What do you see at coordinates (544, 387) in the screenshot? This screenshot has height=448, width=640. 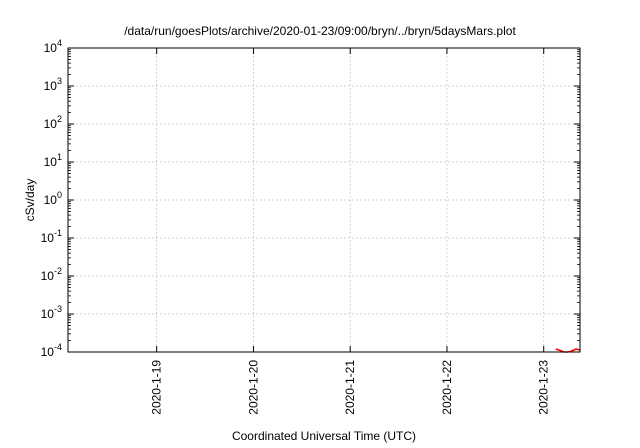 I see `x-tick-label: 2020-1-23` at bounding box center [544, 387].